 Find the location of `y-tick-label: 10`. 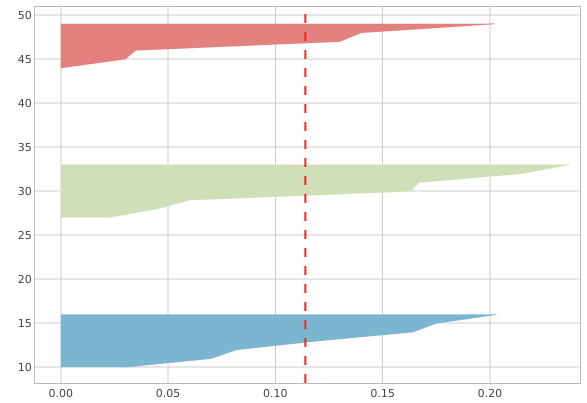

y-tick-label: 10 is located at coordinates (25, 367).